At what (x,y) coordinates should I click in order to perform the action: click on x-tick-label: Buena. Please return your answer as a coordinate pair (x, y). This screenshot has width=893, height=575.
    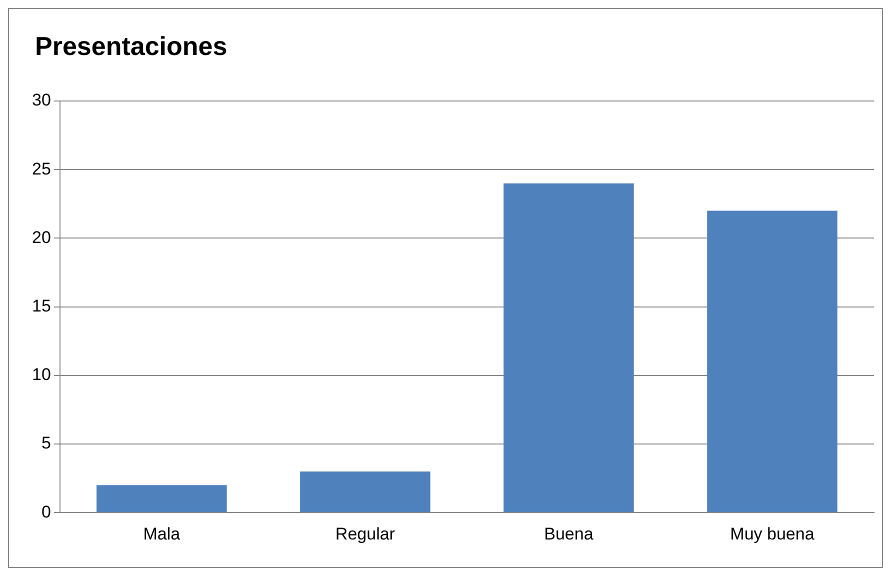
    Looking at the image, I should click on (569, 534).